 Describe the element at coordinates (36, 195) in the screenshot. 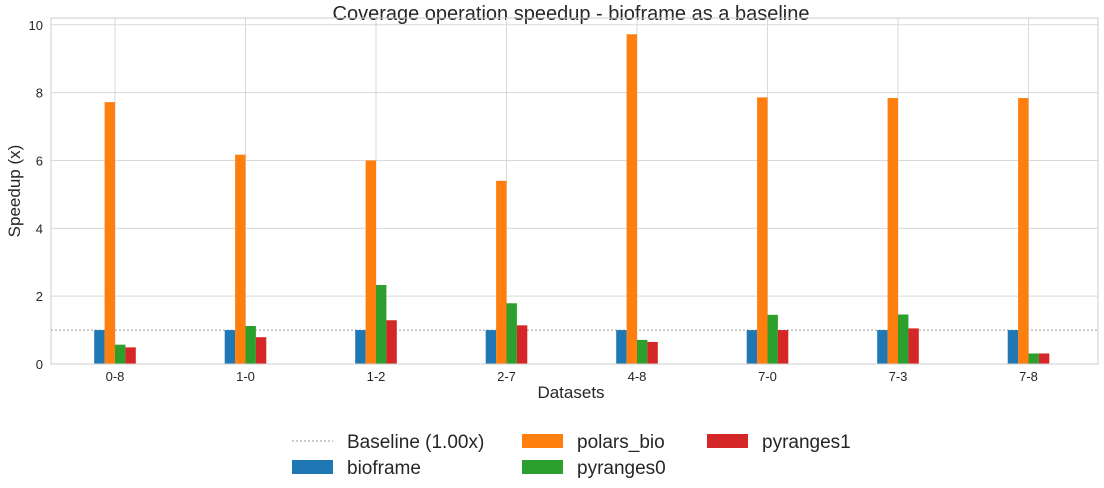

I see `y-ticks: 0 2 4 6 8 10` at that location.